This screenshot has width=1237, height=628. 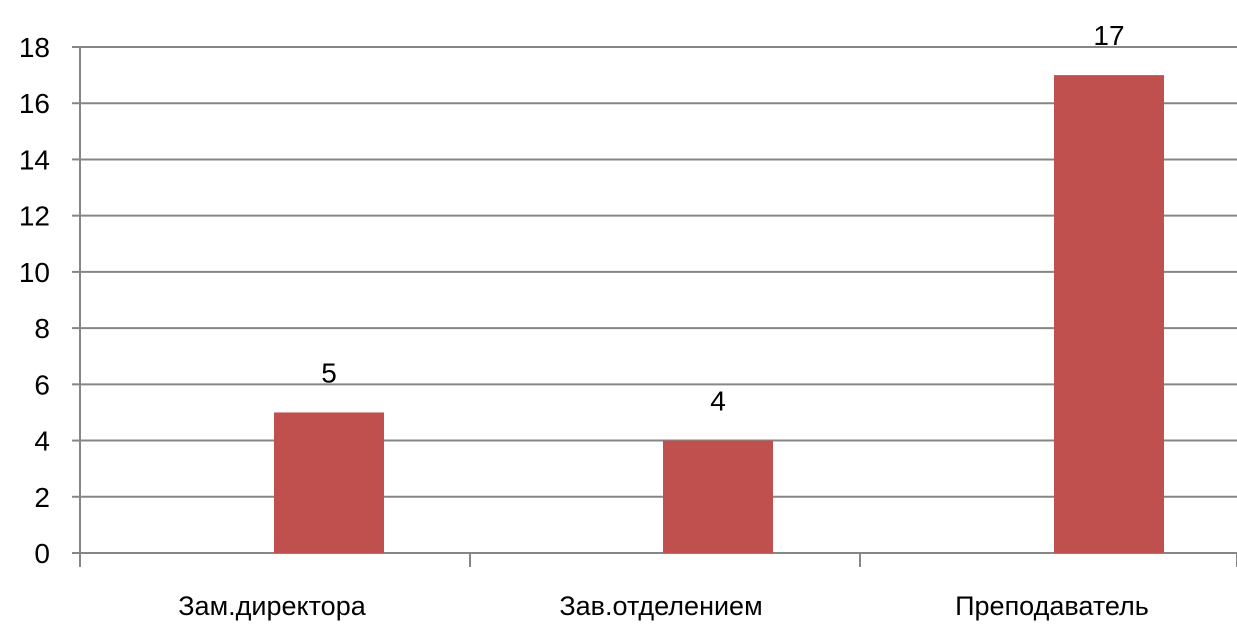 I want to click on data-label: 5, so click(x=329, y=372).